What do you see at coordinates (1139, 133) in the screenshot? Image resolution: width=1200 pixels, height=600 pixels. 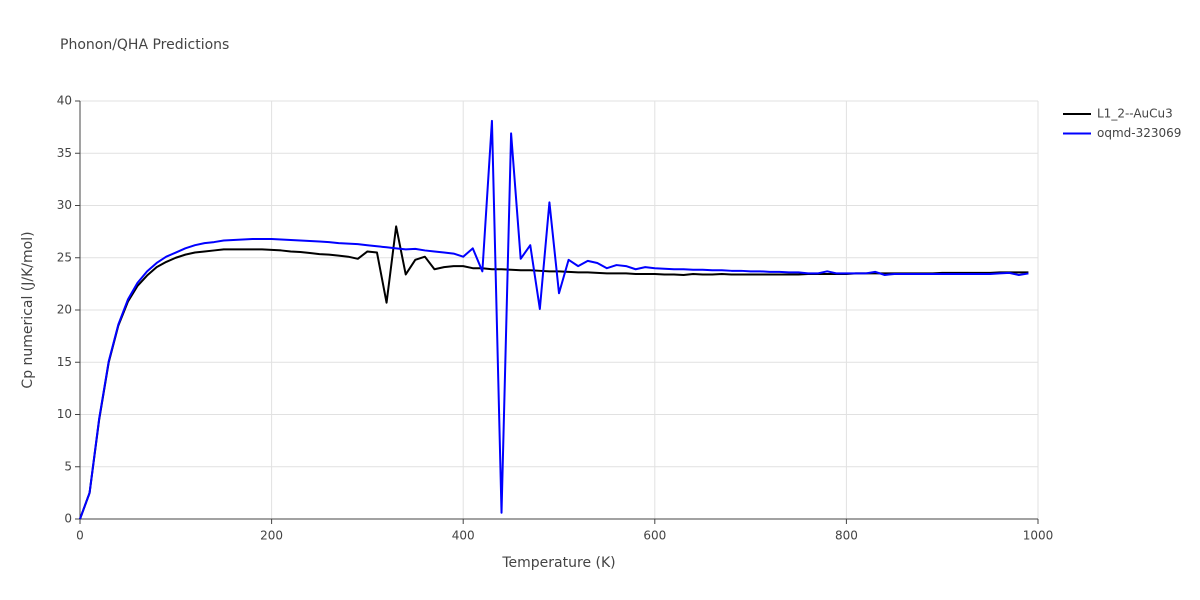 I see `legend-label: oqmd-323069` at bounding box center [1139, 133].